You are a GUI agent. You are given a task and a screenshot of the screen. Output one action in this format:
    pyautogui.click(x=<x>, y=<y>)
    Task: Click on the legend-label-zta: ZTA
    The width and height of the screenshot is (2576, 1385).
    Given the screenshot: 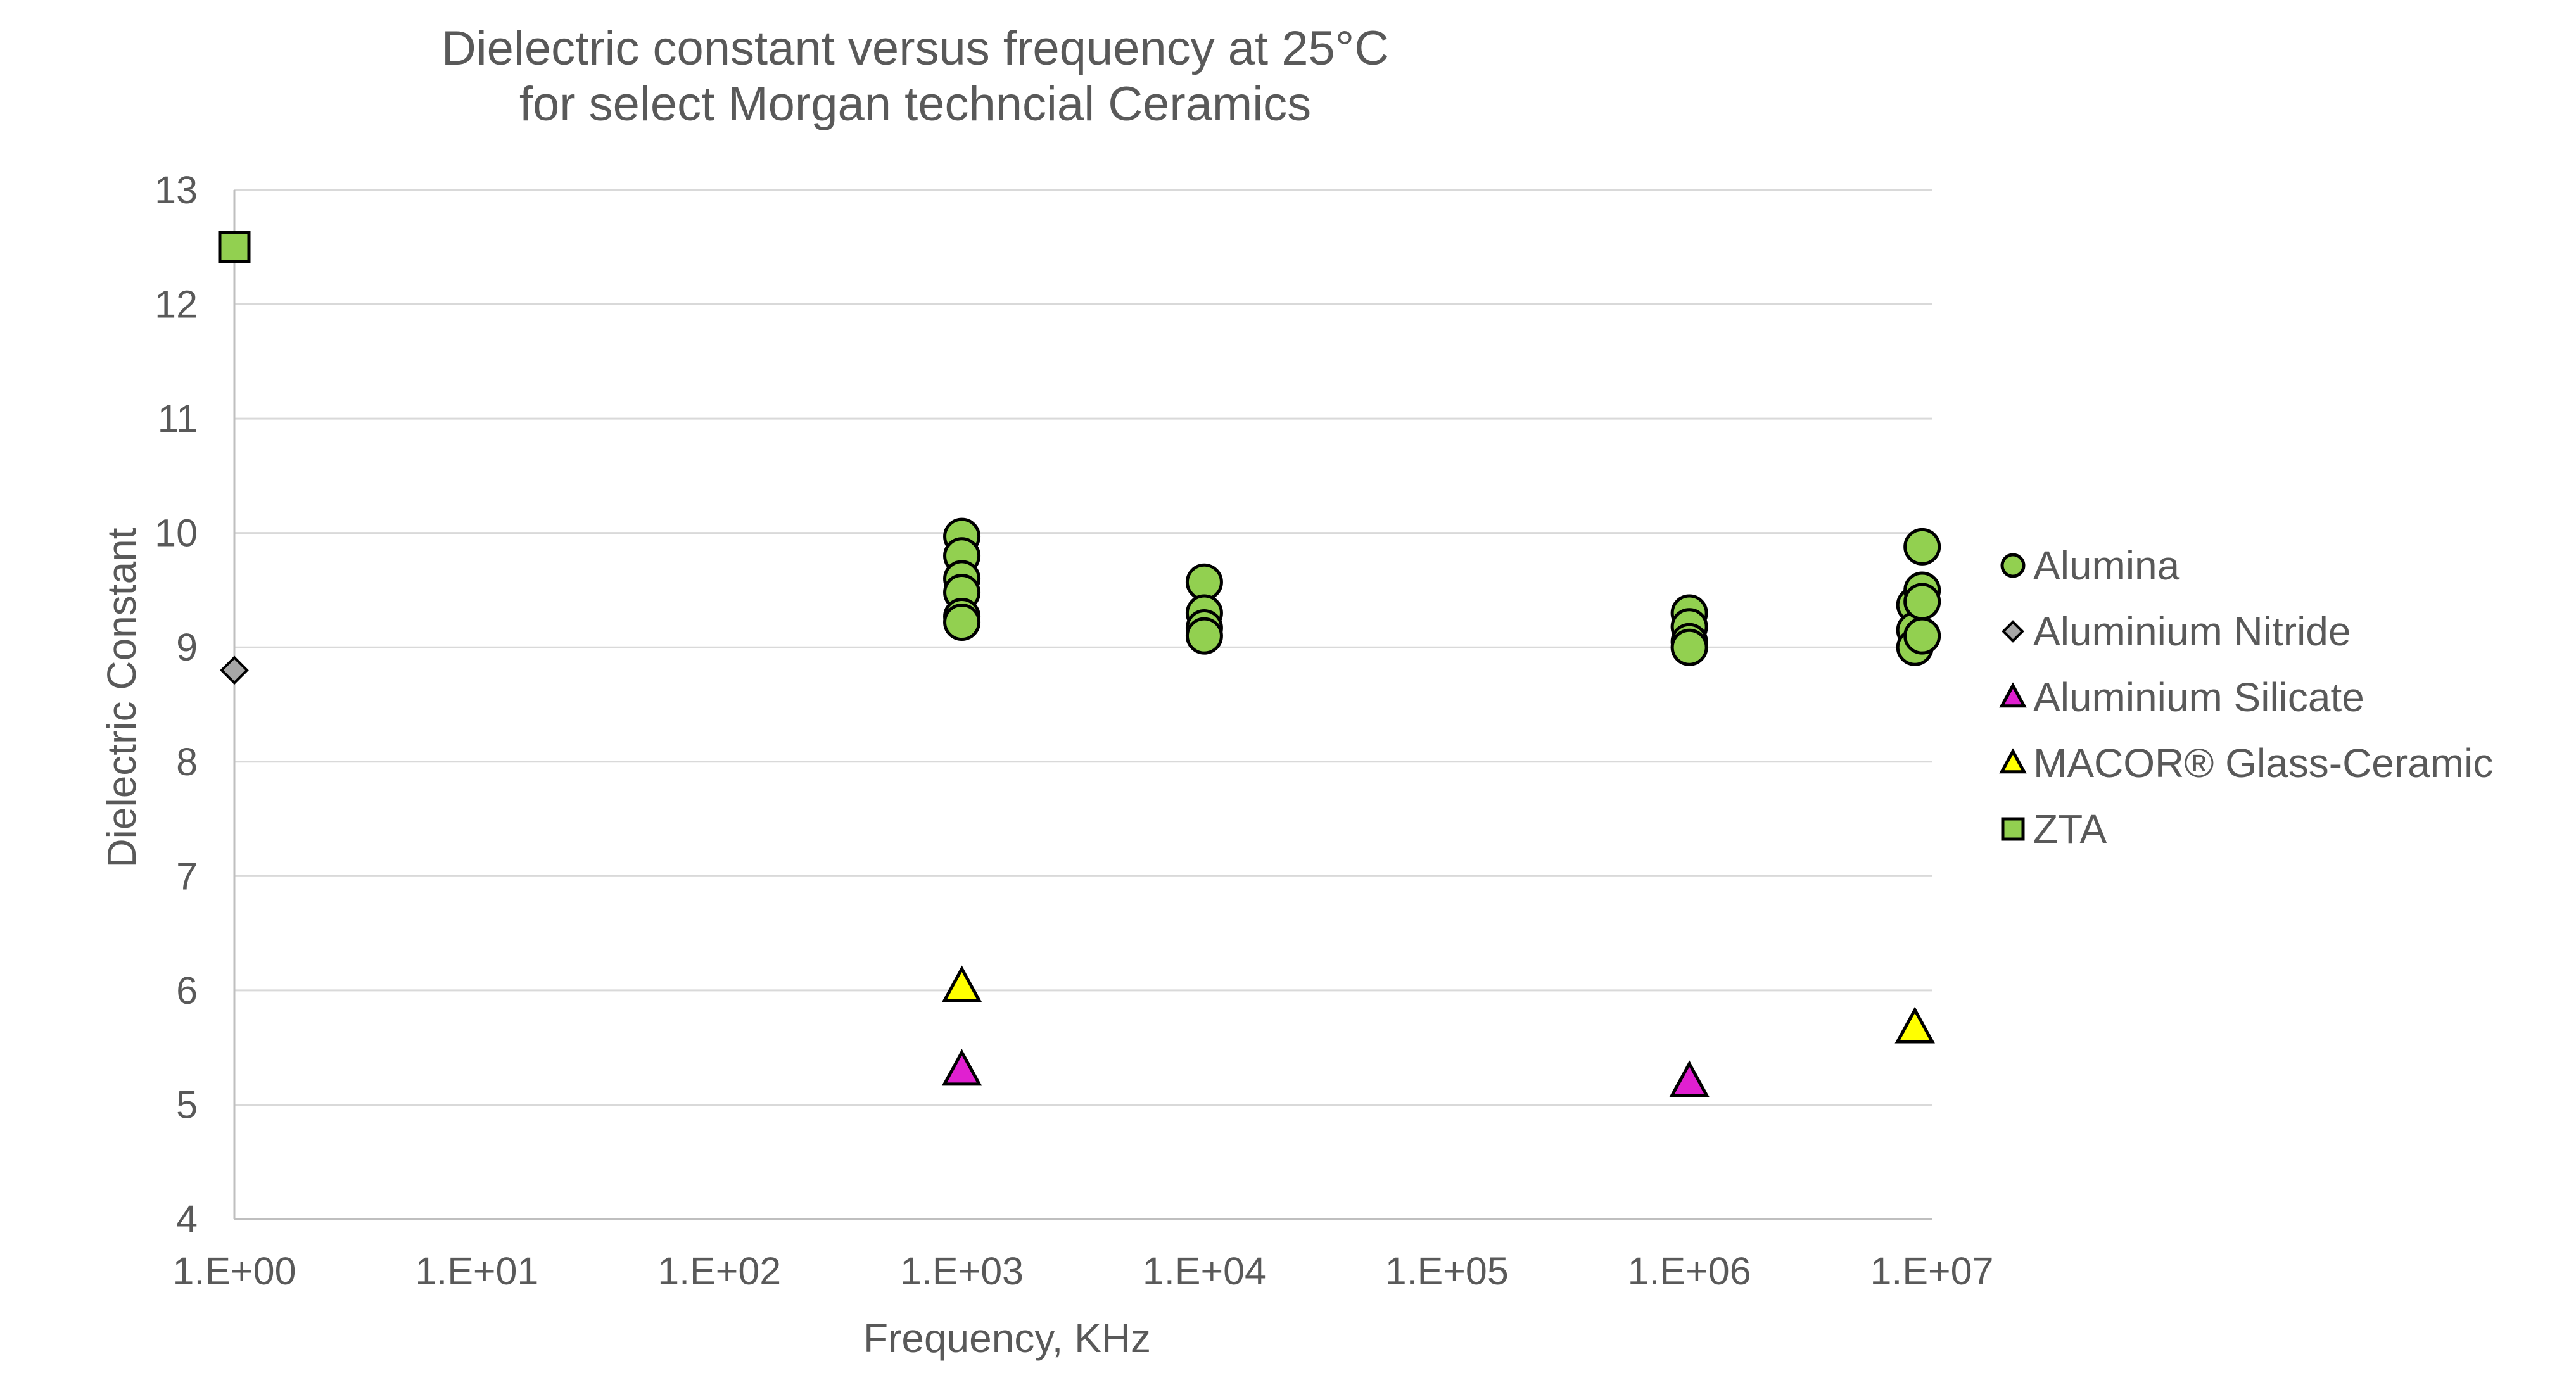 What is the action you would take?
    pyautogui.click(x=2070, y=829)
    